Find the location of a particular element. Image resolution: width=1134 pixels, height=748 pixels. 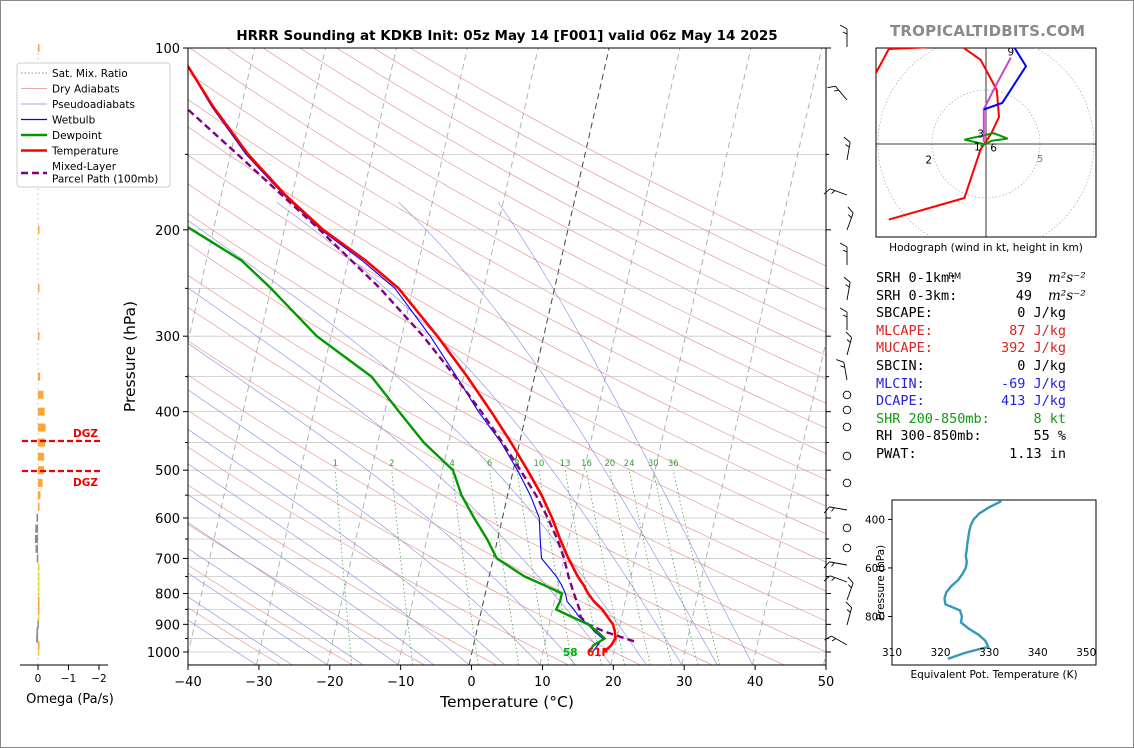

stat-label: PWAT: is located at coordinates (896, 453).